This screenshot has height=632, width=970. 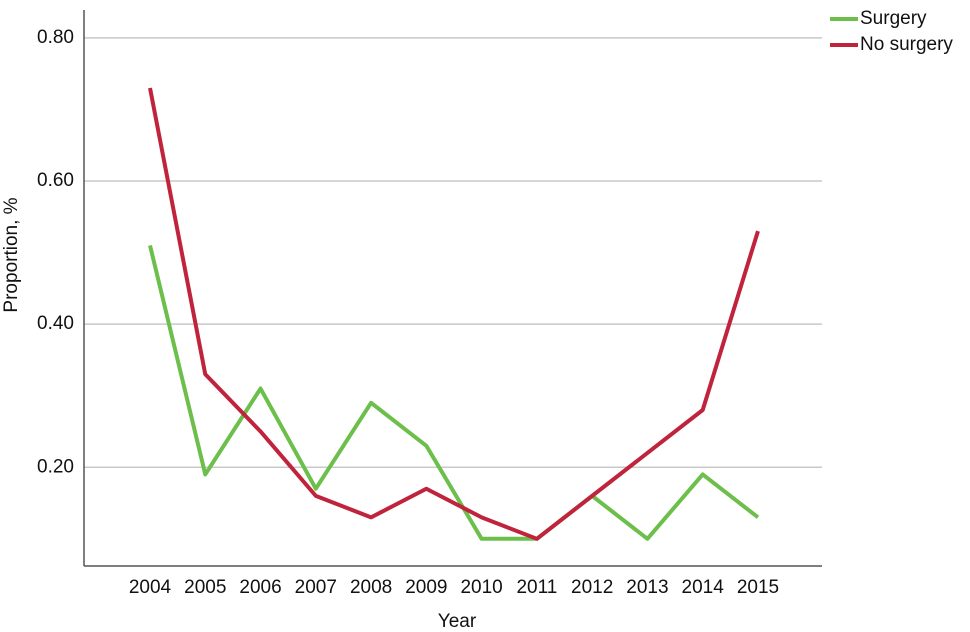 What do you see at coordinates (205, 587) in the screenshot?
I see `x-tick-label: 2005` at bounding box center [205, 587].